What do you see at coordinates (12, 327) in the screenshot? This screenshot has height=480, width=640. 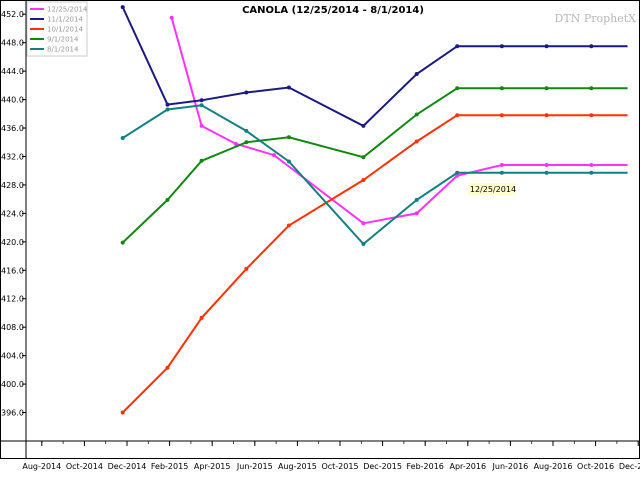 I see `y-tick-label: 408.0` at bounding box center [12, 327].